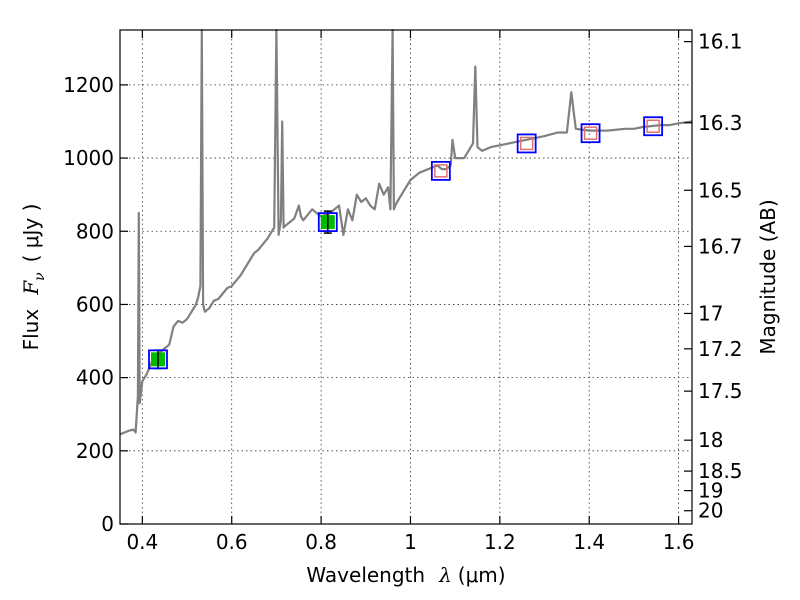  Describe the element at coordinates (405, 575) in the screenshot. I see `x-axis-label: Wavelength λ (μm)` at that location.